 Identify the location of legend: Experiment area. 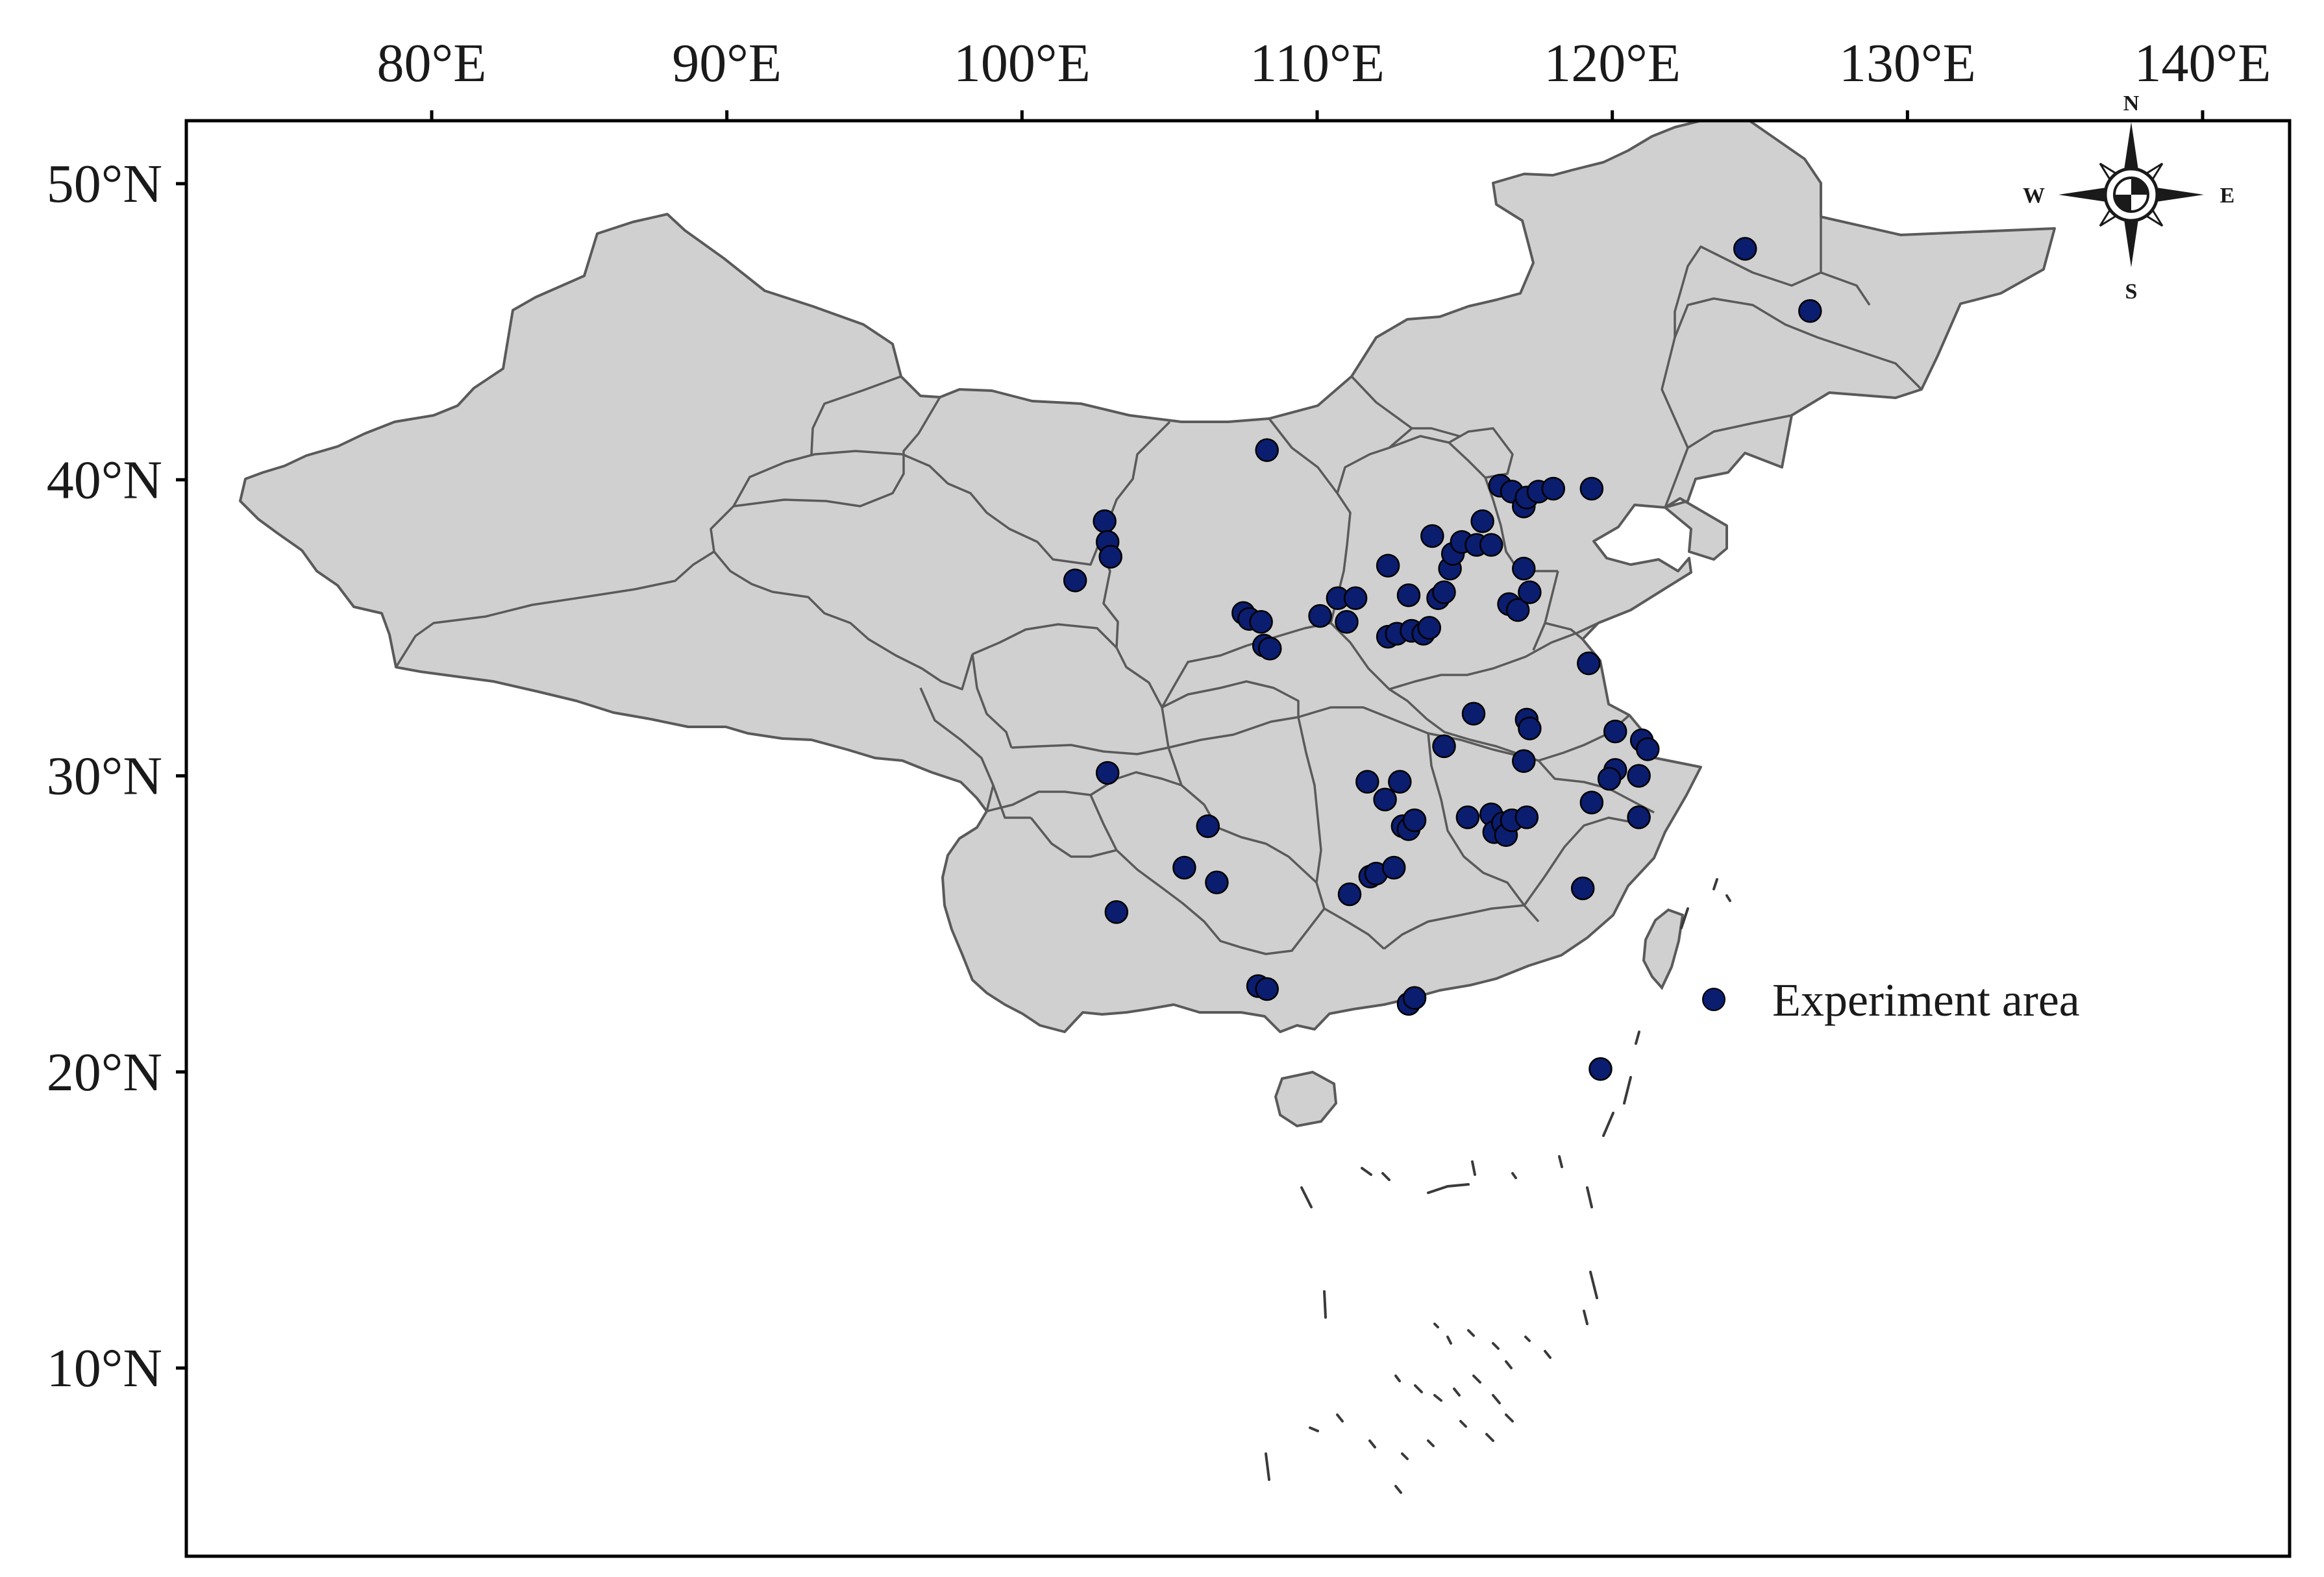
(1891, 1000).